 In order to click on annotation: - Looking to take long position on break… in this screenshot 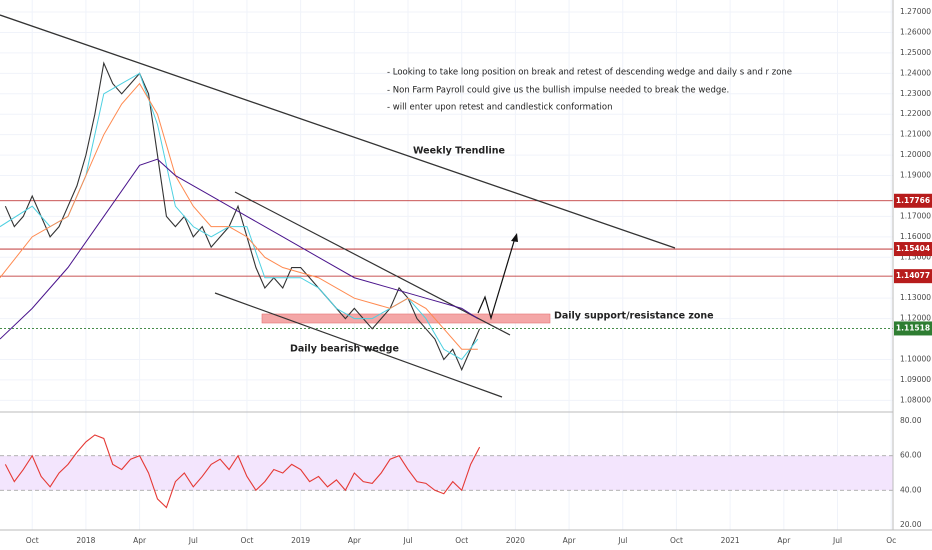, I will do `click(589, 73)`.